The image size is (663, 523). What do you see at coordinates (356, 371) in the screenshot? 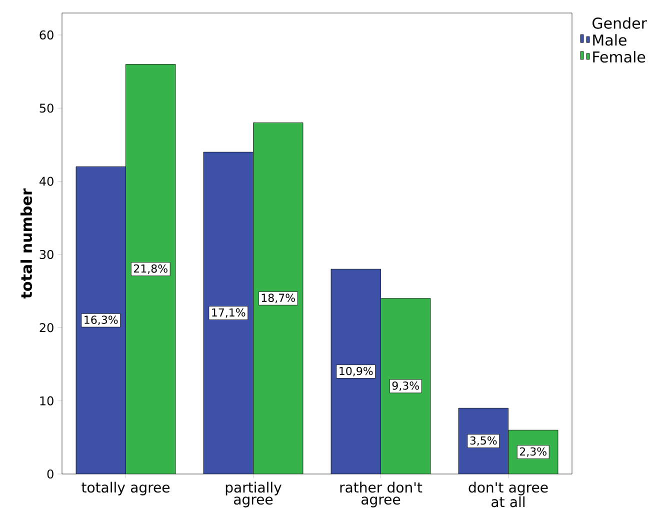
I see `annotation: 10,9%` at bounding box center [356, 371].